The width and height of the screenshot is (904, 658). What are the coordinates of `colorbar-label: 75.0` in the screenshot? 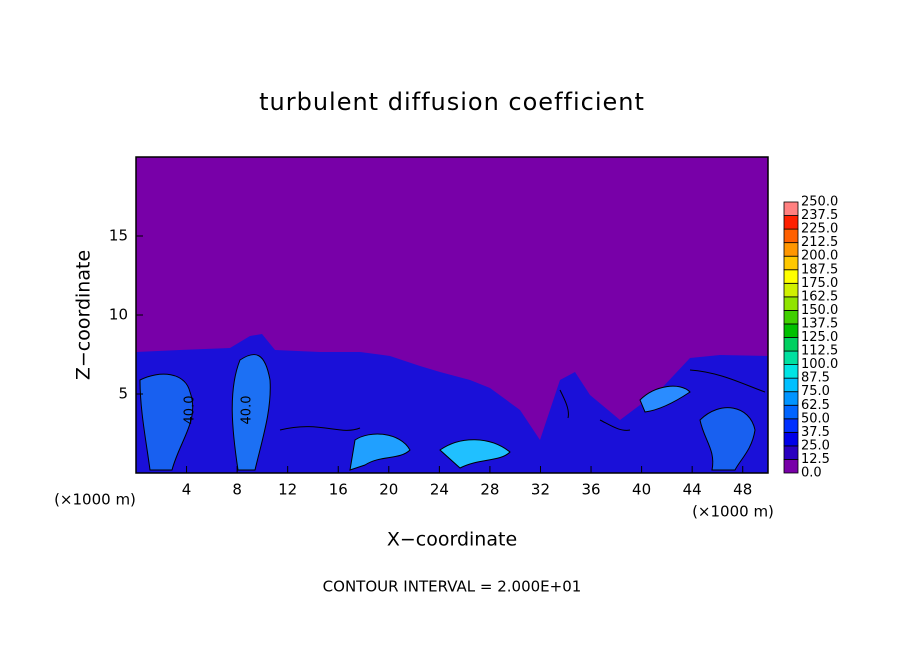 It's located at (815, 391).